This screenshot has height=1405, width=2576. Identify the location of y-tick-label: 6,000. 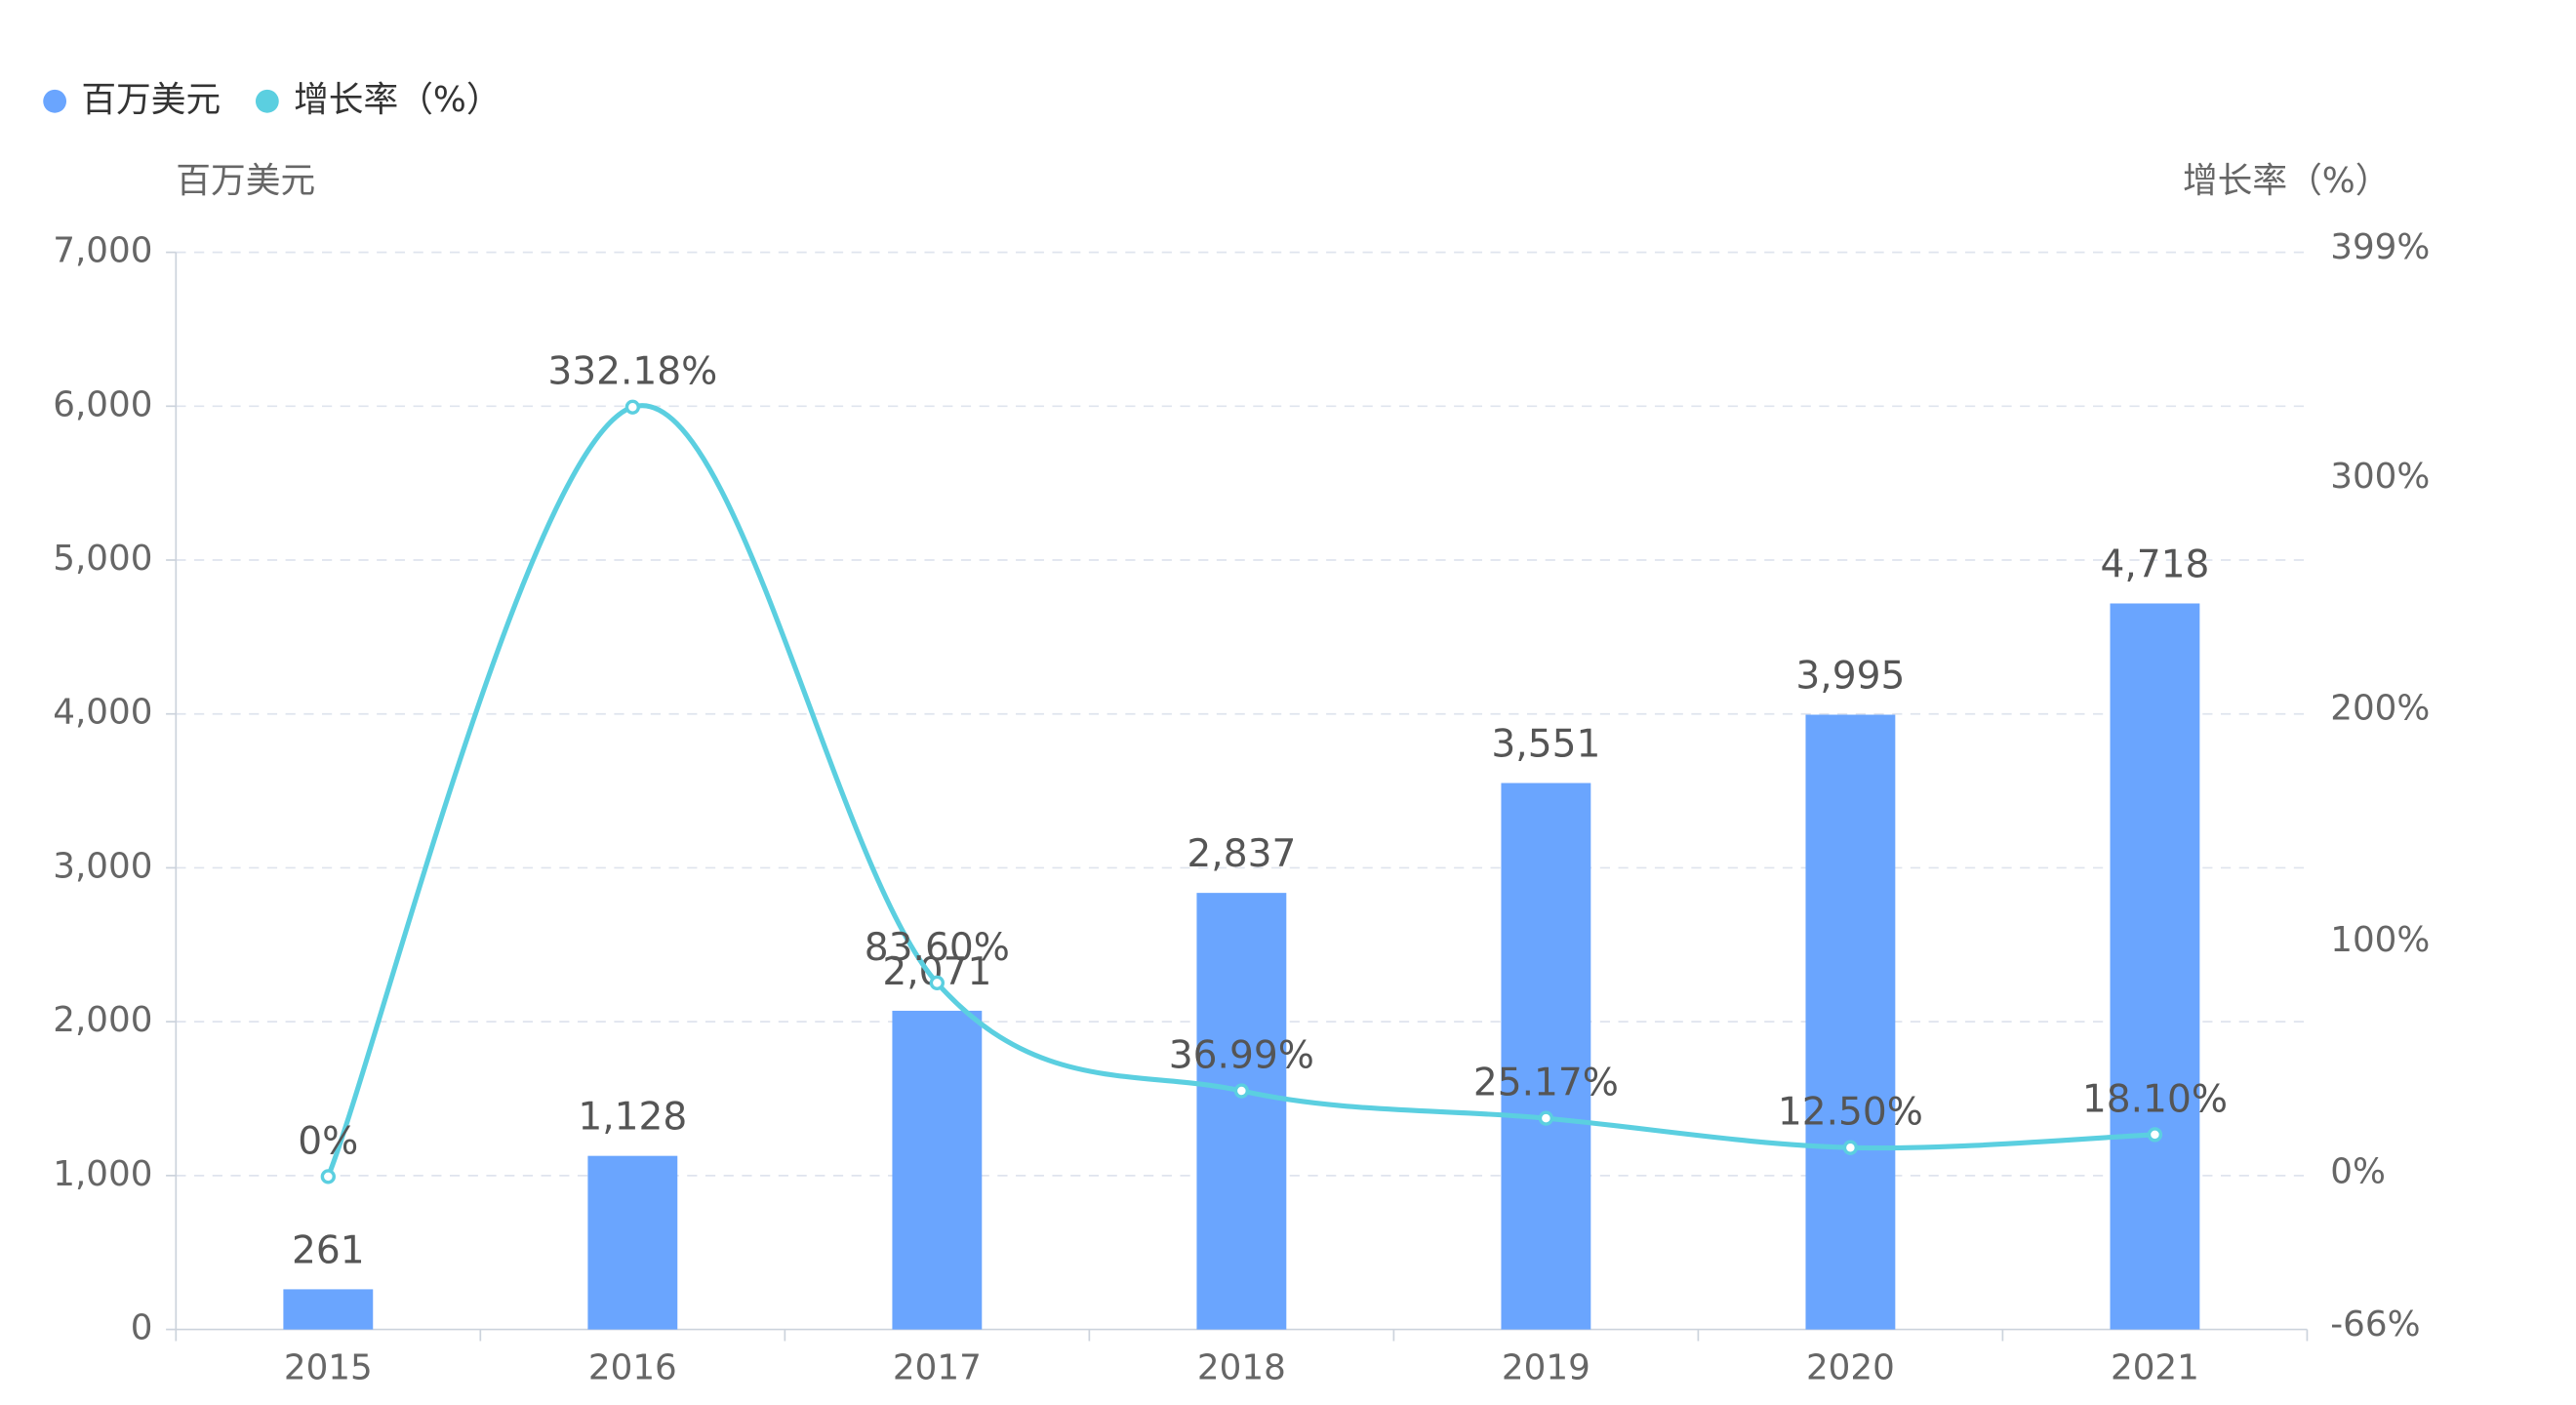
(102, 404).